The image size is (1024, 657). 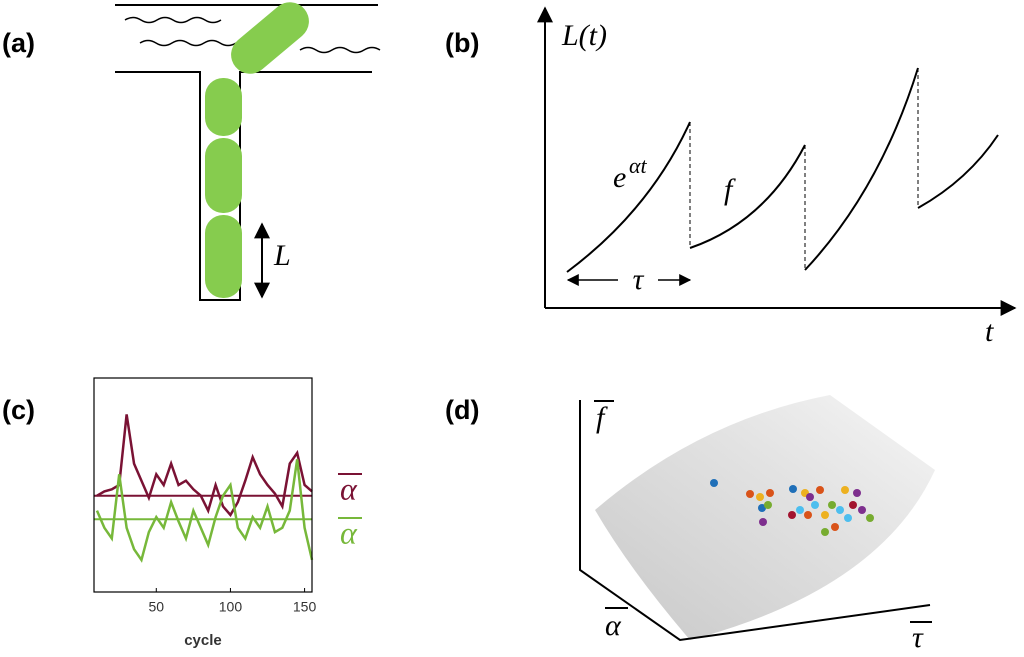 What do you see at coordinates (639, 279) in the screenshot?
I see `period-label: τ` at bounding box center [639, 279].